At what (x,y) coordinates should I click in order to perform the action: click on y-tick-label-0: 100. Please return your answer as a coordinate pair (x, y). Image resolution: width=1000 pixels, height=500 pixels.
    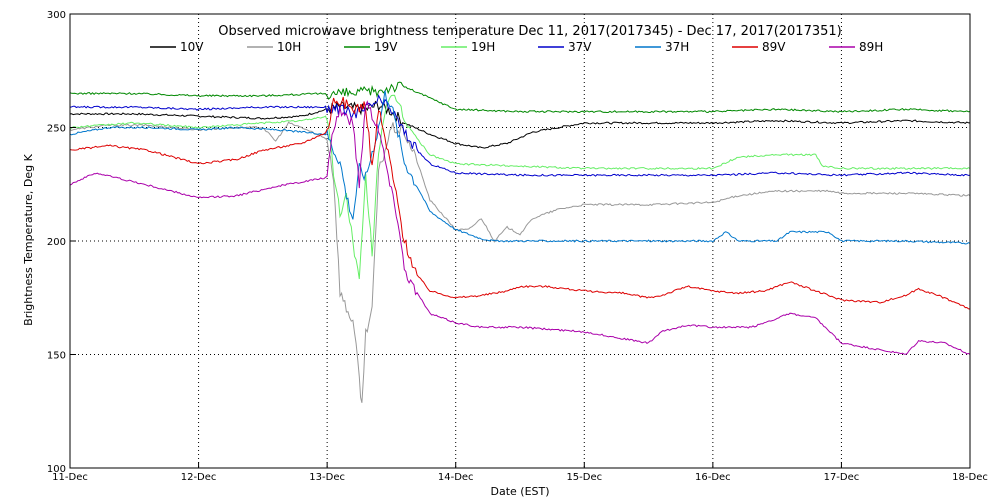
    Looking at the image, I should click on (56, 469).